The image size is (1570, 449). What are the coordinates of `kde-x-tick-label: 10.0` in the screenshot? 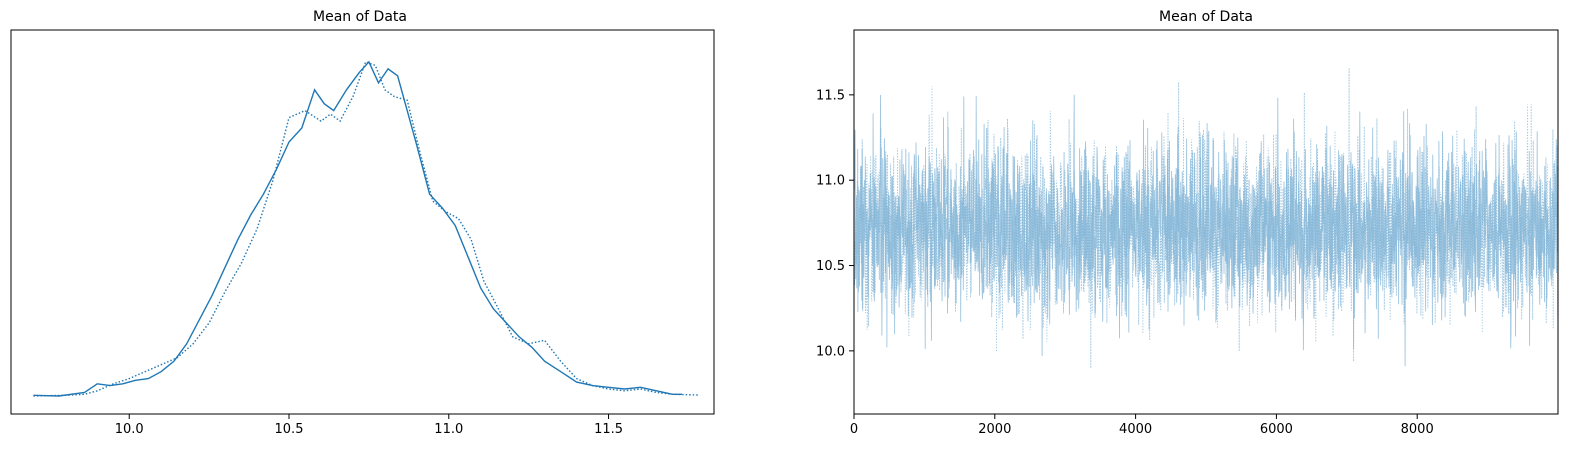 It's located at (129, 429).